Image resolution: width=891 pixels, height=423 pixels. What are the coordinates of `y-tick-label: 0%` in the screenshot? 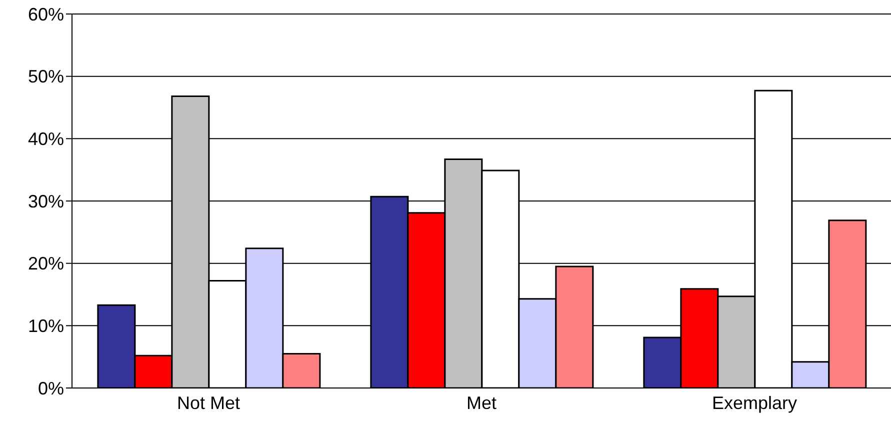 It's located at (51, 388).